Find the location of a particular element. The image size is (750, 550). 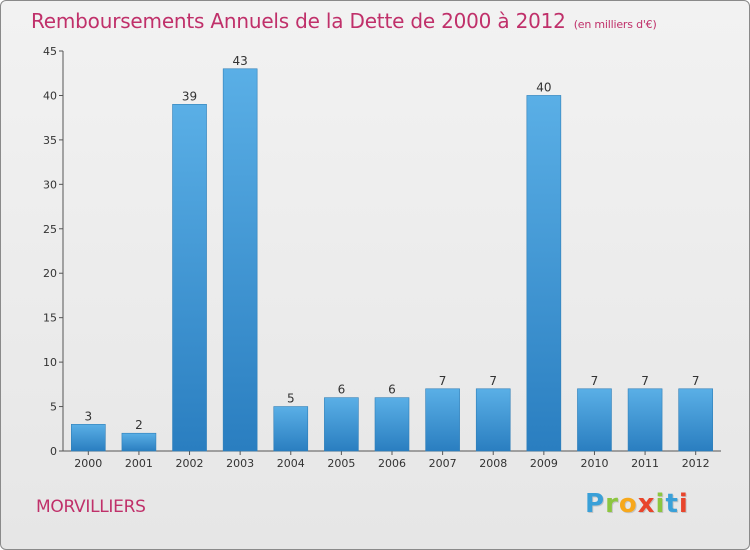

y-tick-label: 30 is located at coordinates (50, 184).